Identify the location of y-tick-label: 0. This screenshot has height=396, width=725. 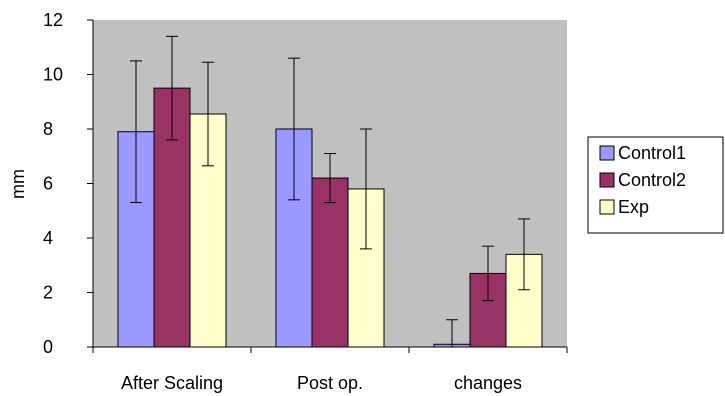
(48, 347).